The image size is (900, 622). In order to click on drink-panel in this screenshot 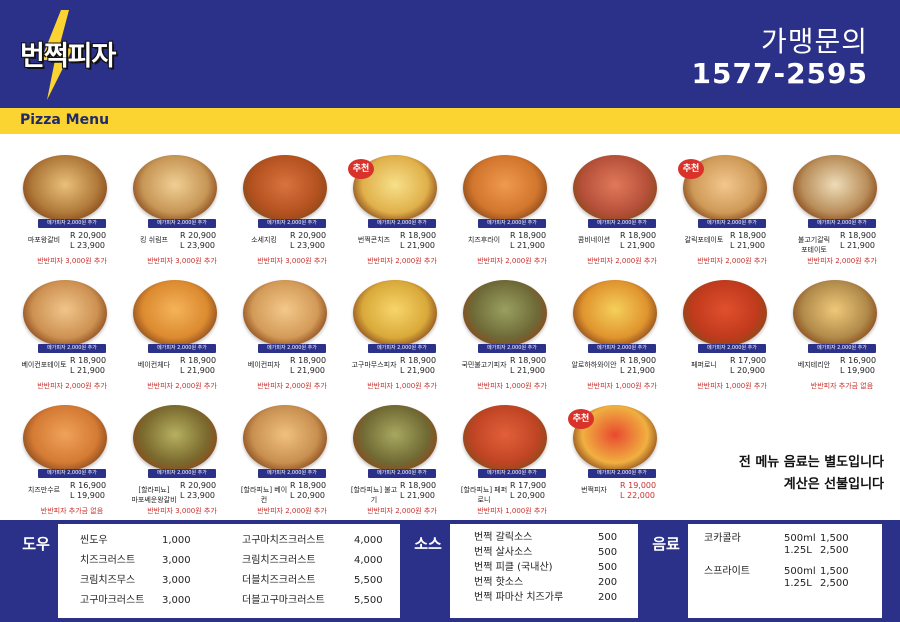, I will do `click(785, 571)`.